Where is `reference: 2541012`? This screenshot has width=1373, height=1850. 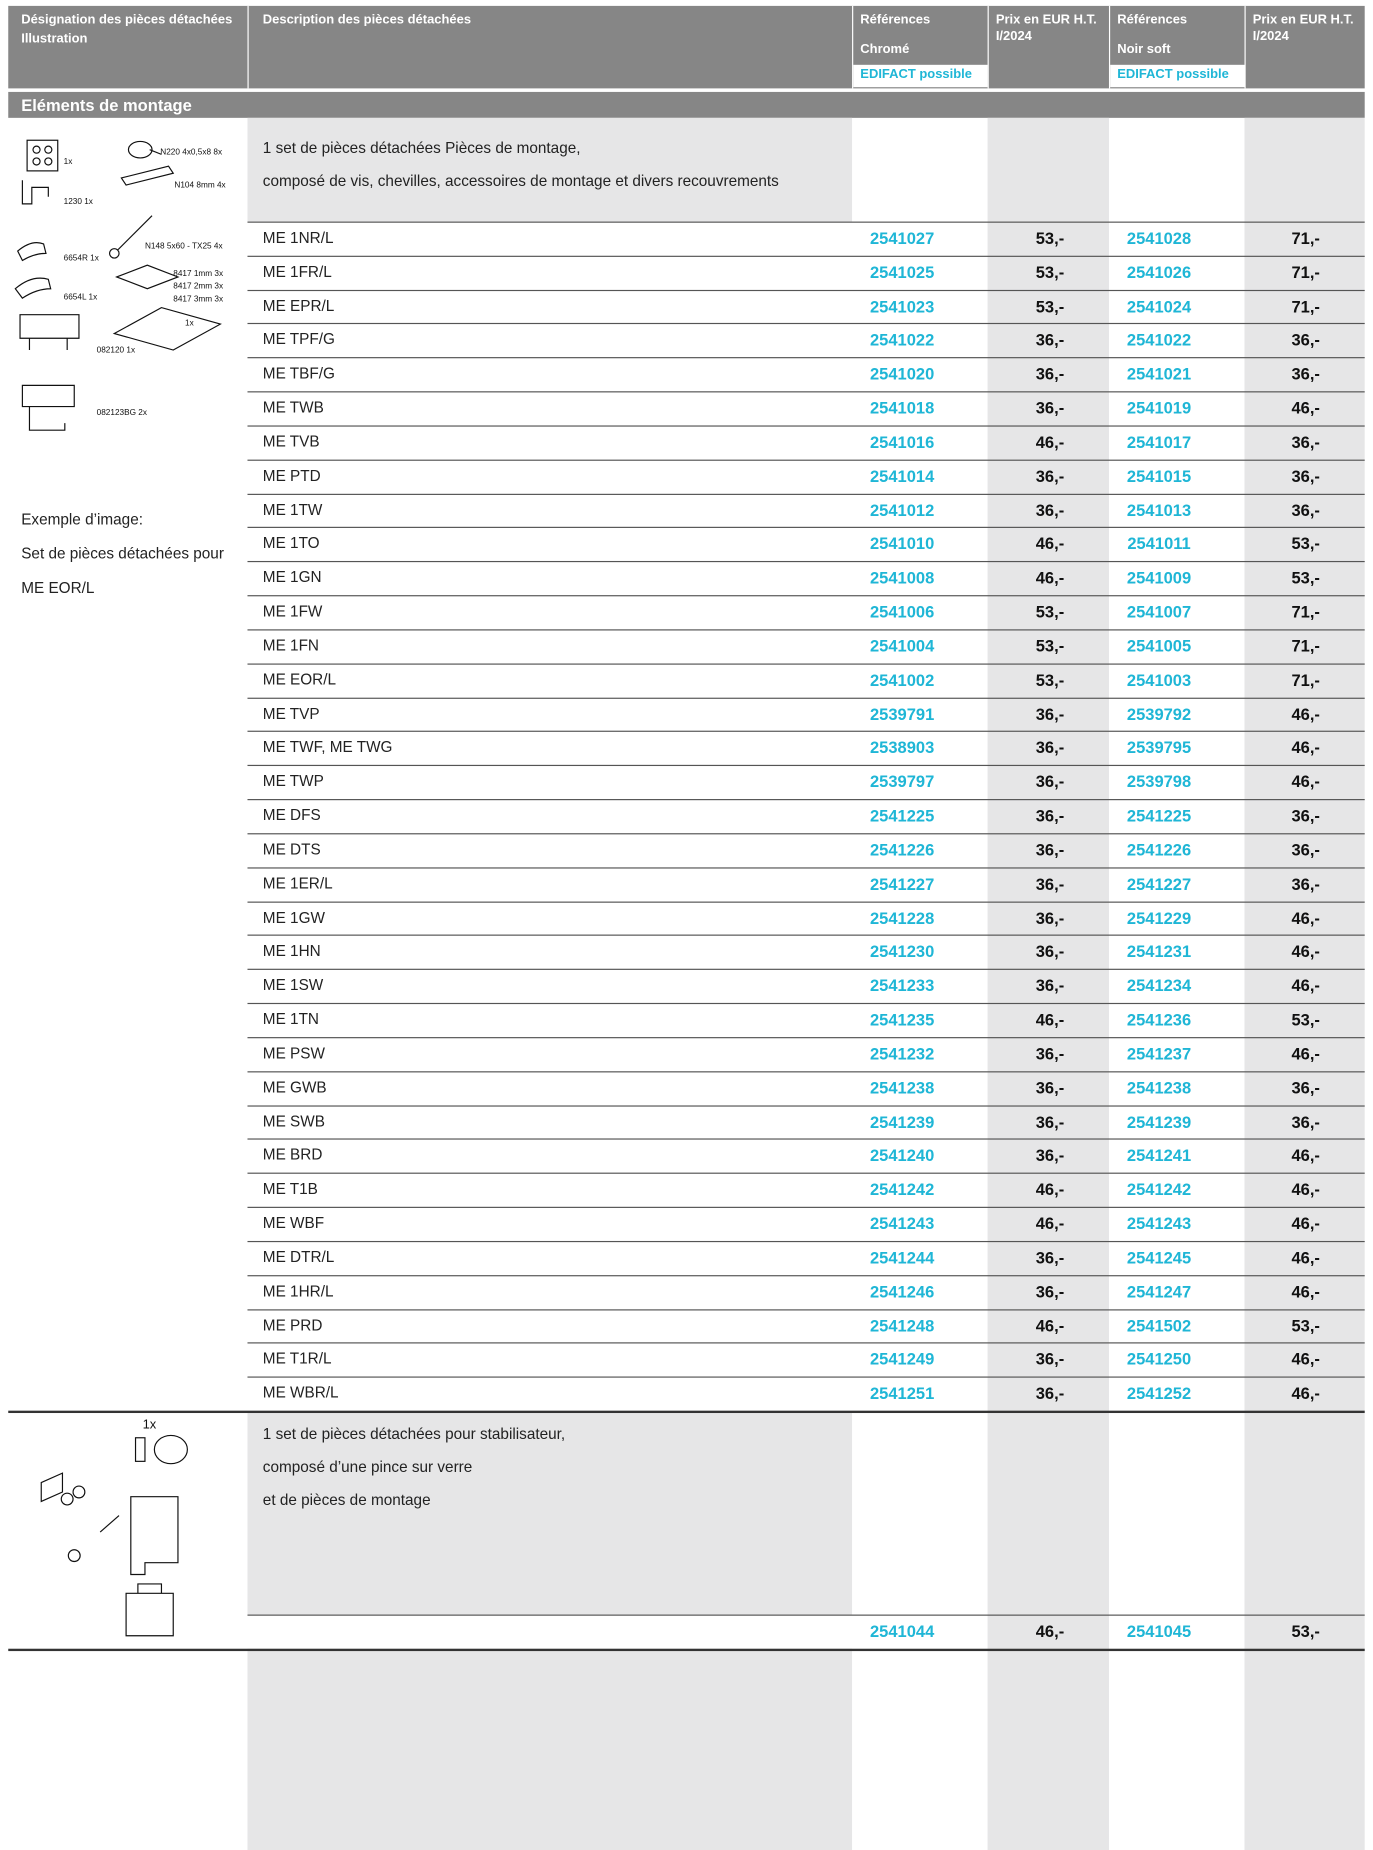 reference: 2541012 is located at coordinates (902, 510).